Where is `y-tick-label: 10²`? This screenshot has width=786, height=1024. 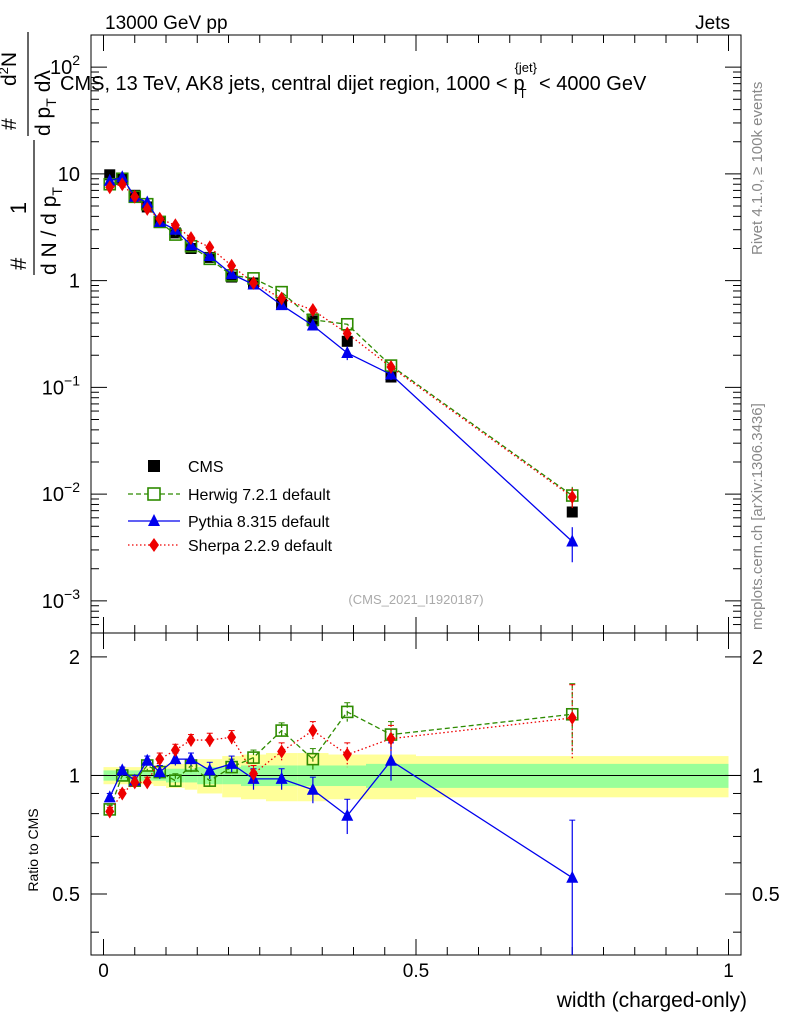 y-tick-label: 10² is located at coordinates (65, 65).